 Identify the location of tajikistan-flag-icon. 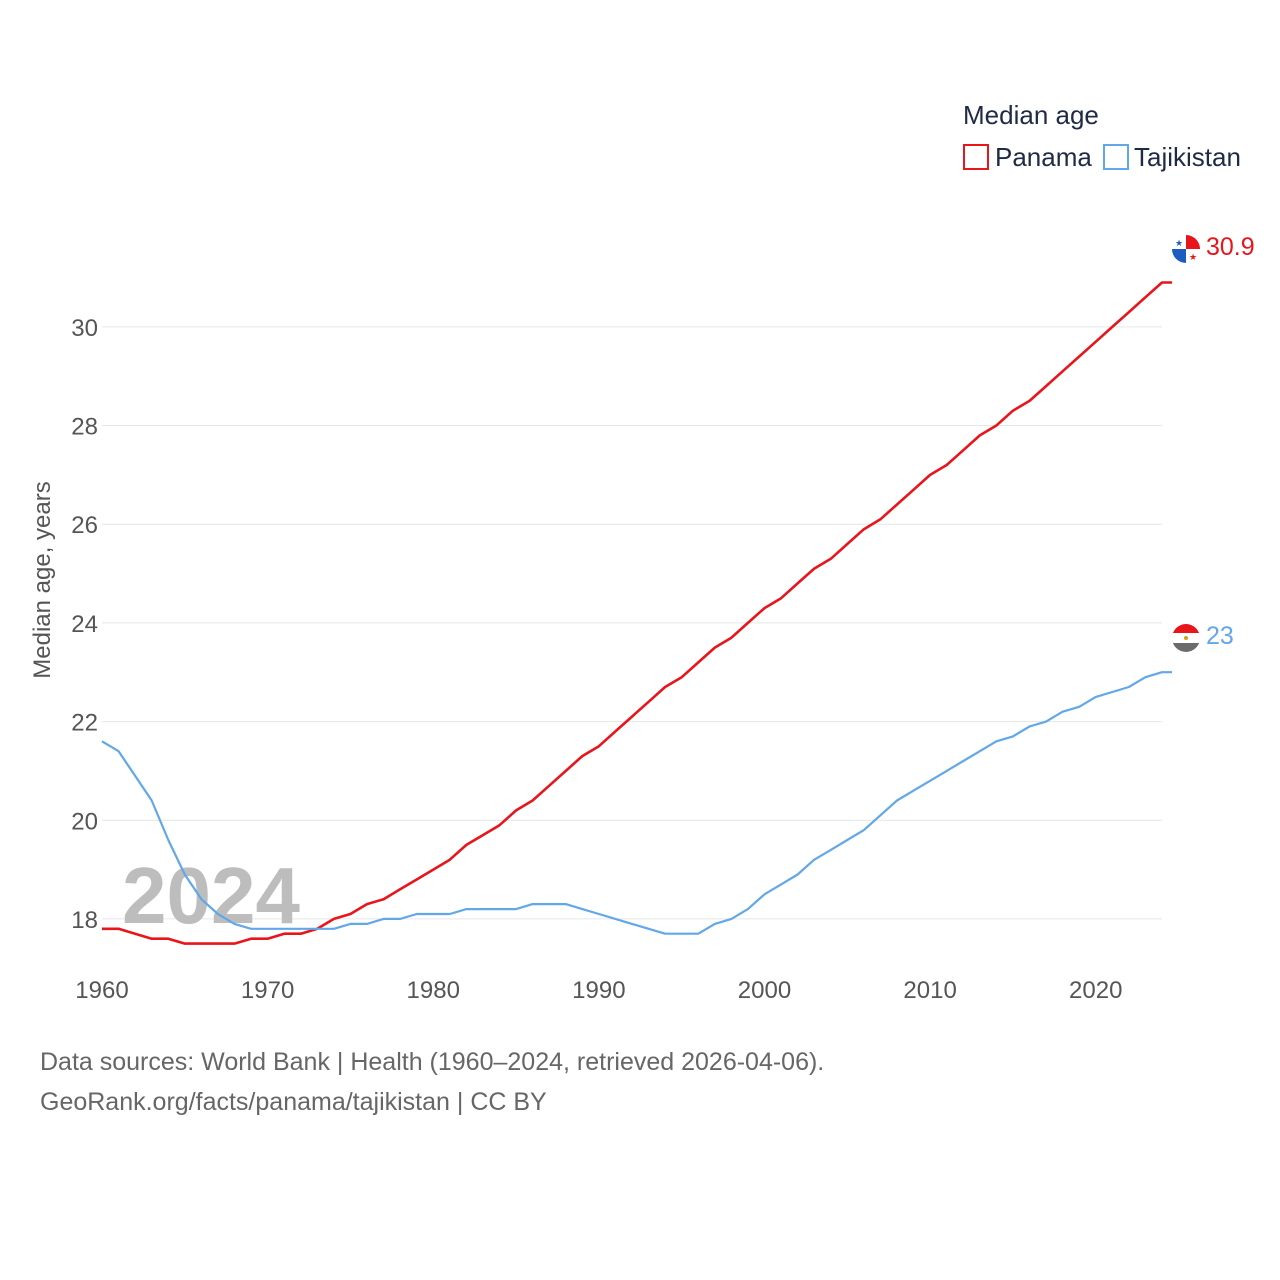
(1186, 638).